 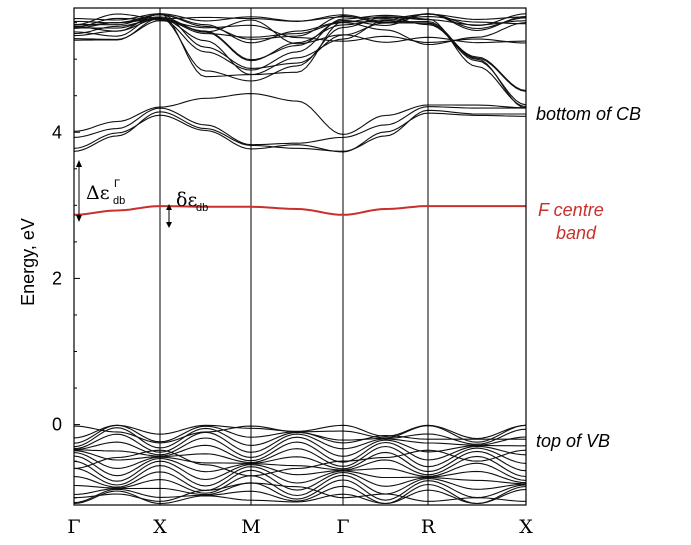 What do you see at coordinates (98, 193) in the screenshot?
I see `delta-gap-symbol: Δε` at bounding box center [98, 193].